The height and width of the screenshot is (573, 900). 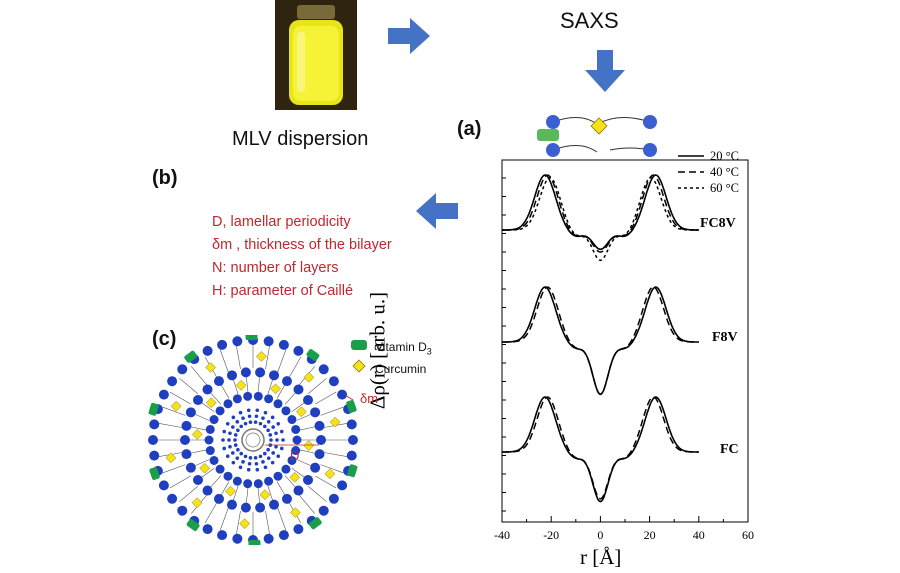 I want to click on property-item: N: number of layers, so click(x=275, y=268).